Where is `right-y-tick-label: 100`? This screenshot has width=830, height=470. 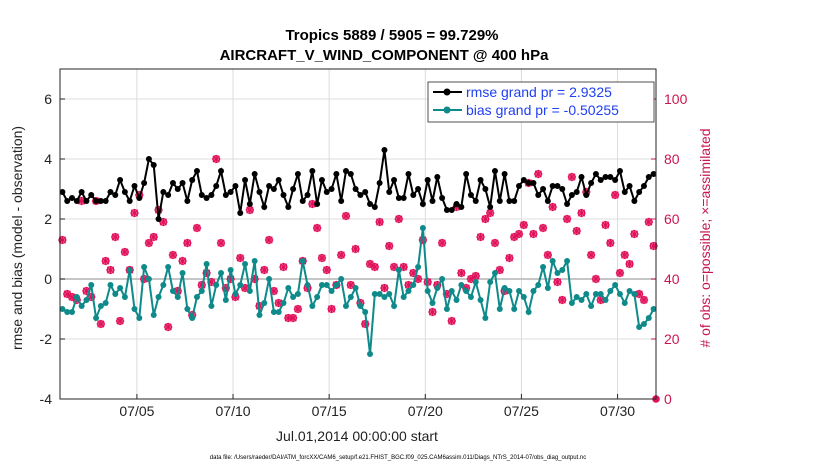 right-y-tick-label: 100 is located at coordinates (676, 99).